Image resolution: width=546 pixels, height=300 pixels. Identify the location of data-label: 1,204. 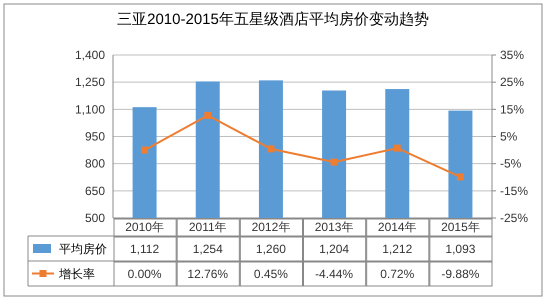
(334, 249).